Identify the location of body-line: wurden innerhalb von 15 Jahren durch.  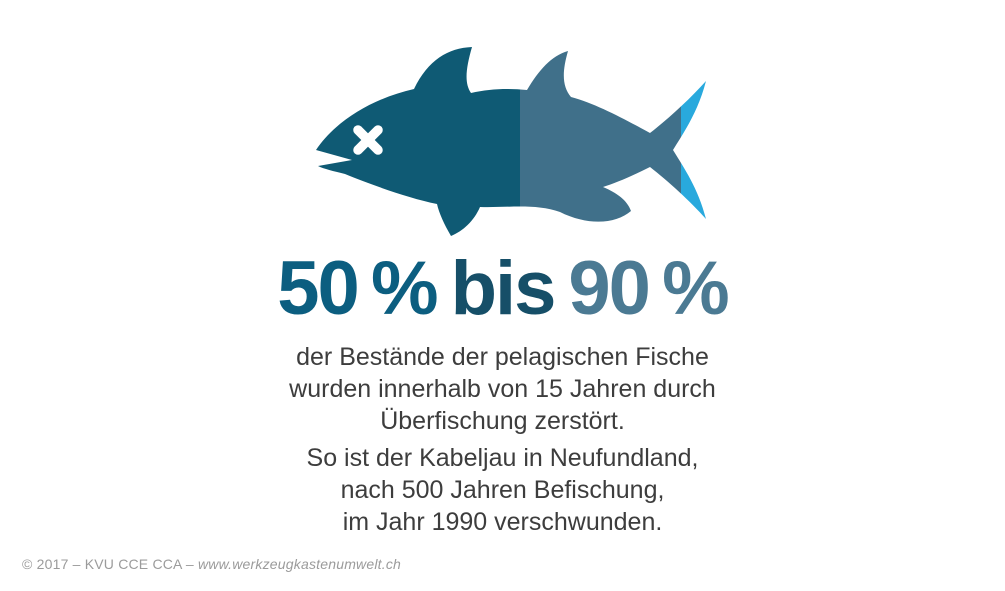
(502, 389).